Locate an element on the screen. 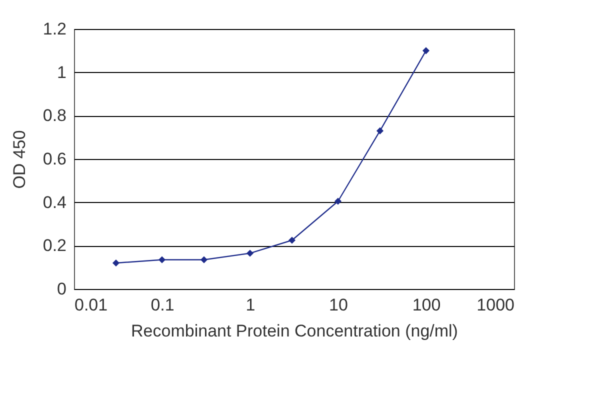  x-tick-label: 100 is located at coordinates (426, 305).